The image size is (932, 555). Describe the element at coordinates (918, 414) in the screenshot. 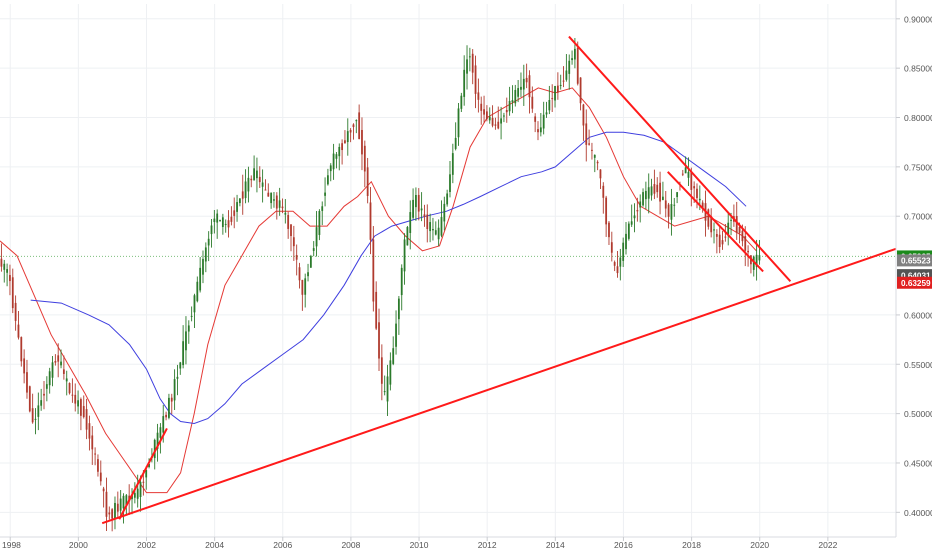

I see `y-tick-label: 0.50000` at that location.